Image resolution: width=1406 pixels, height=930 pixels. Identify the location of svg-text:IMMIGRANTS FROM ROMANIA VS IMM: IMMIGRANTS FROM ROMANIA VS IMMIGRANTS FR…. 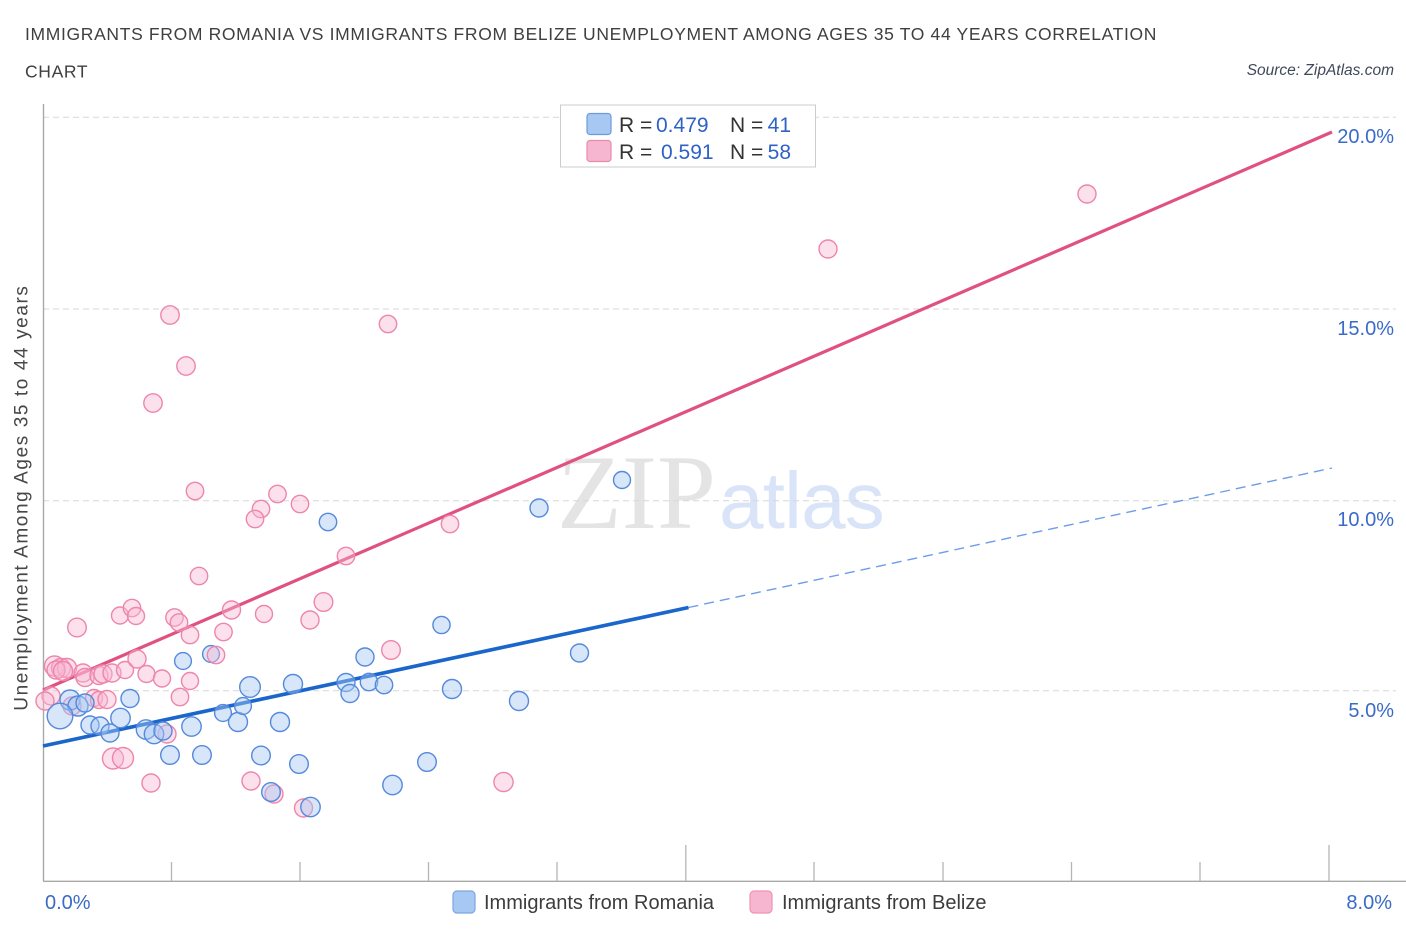
(591, 34).